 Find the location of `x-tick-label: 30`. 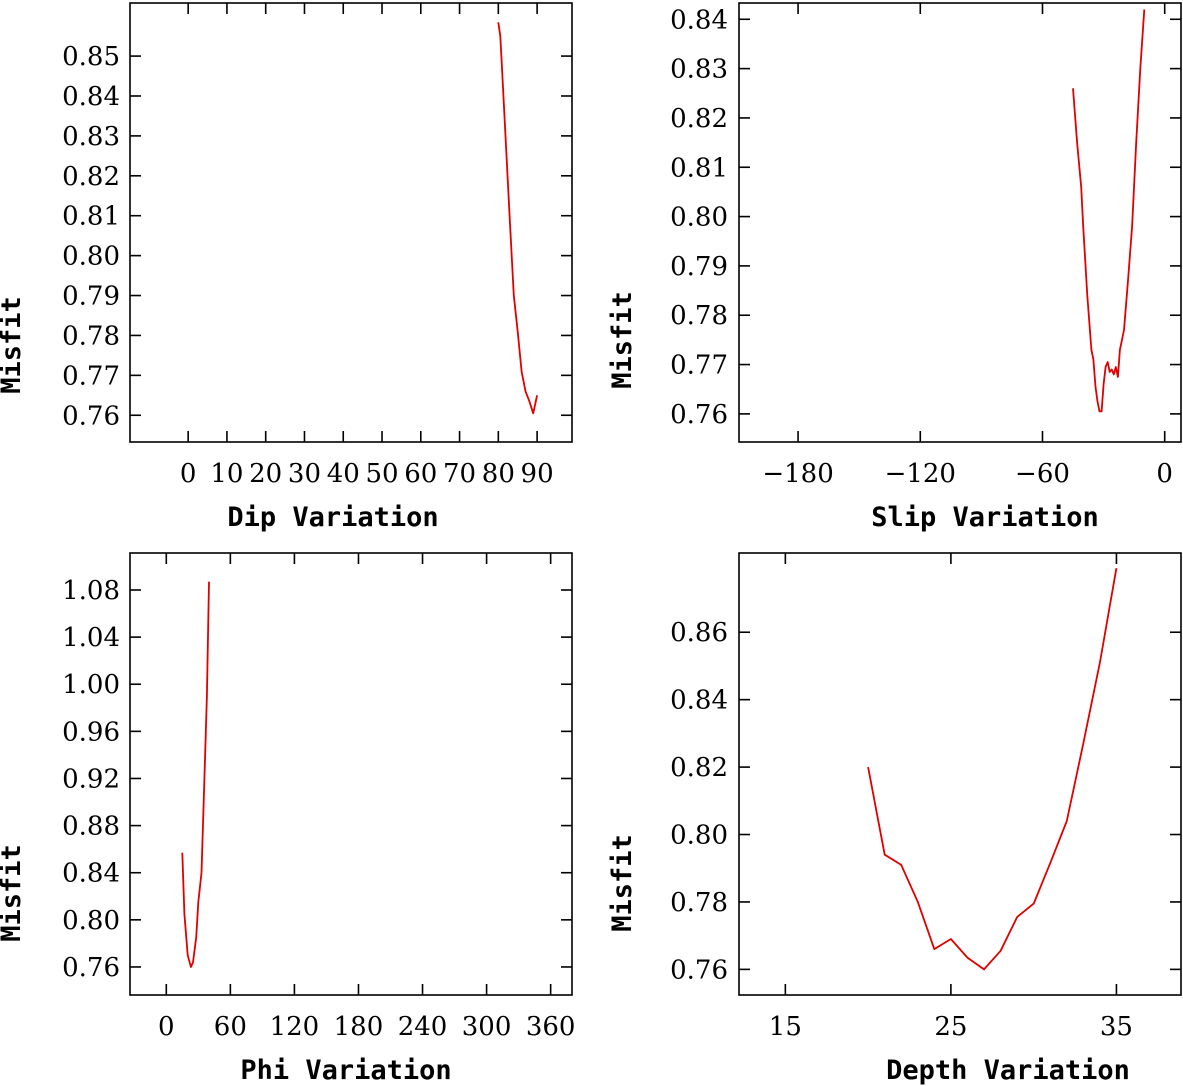

x-tick-label: 30 is located at coordinates (304, 474).